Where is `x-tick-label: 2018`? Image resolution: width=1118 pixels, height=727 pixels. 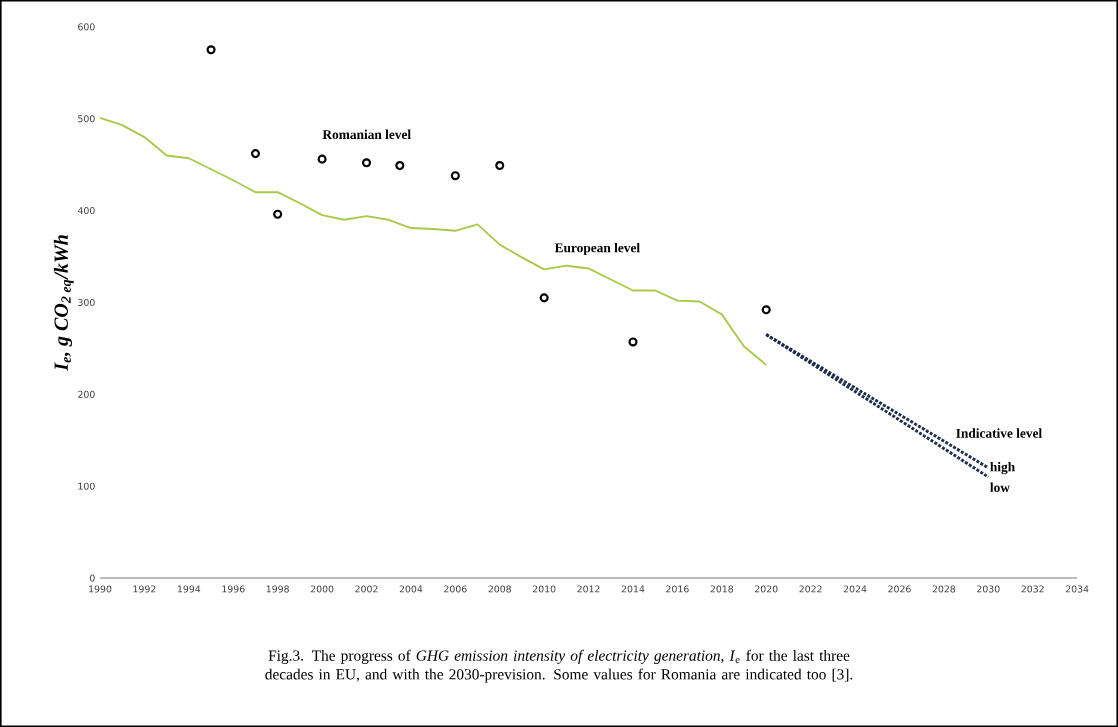 x-tick-label: 2018 is located at coordinates (722, 589).